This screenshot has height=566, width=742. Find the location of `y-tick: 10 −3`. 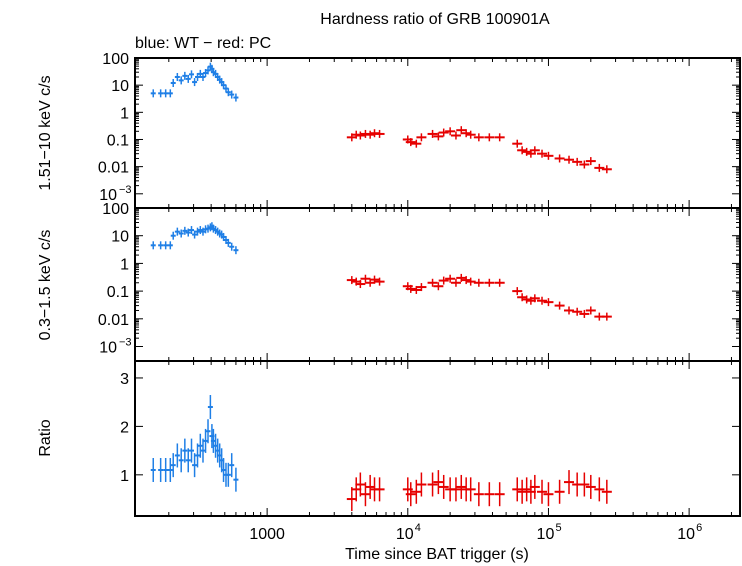

y-tick: 10 −3 is located at coordinates (419, 347).